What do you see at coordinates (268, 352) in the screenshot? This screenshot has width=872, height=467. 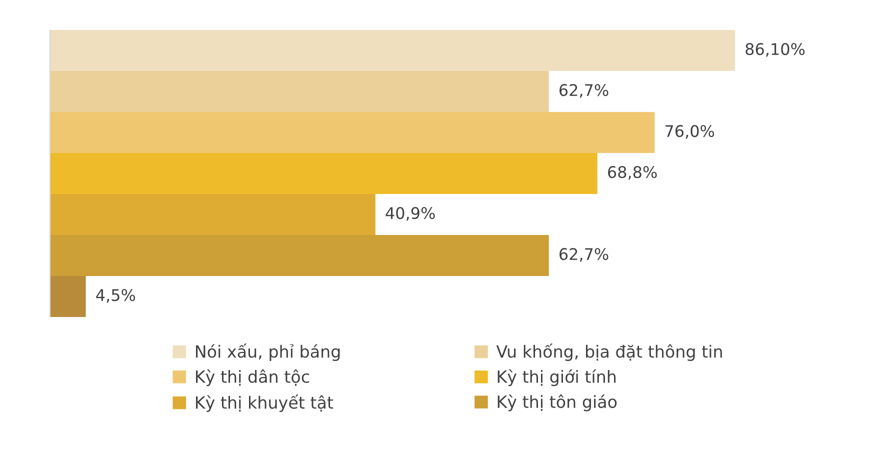 I see `legend-label: Nói xấu, phỉ báng` at bounding box center [268, 352].